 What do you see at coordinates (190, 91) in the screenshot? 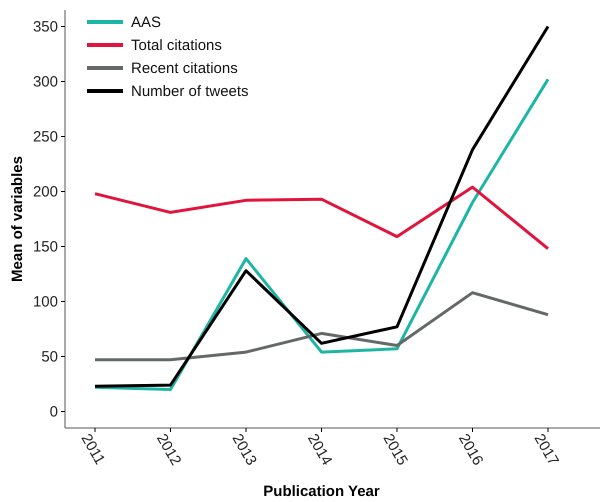
I see `legend-label: Number of tweets` at bounding box center [190, 91].